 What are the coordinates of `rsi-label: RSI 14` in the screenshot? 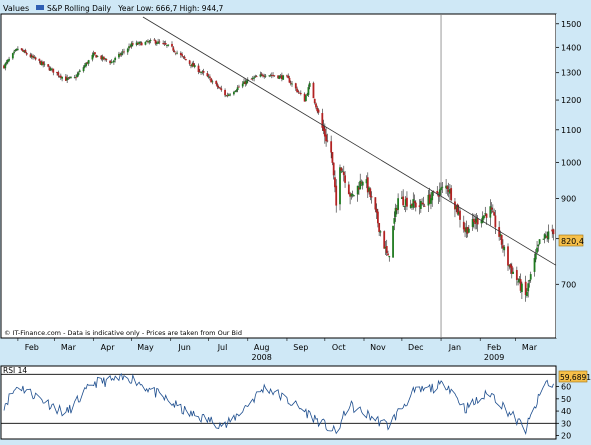 It's located at (15, 370).